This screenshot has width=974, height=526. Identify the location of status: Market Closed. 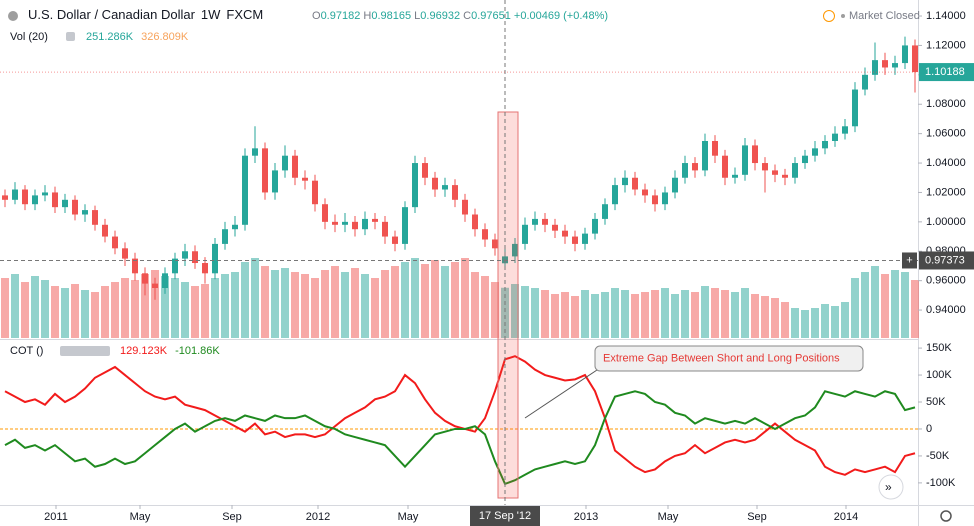
(884, 16).